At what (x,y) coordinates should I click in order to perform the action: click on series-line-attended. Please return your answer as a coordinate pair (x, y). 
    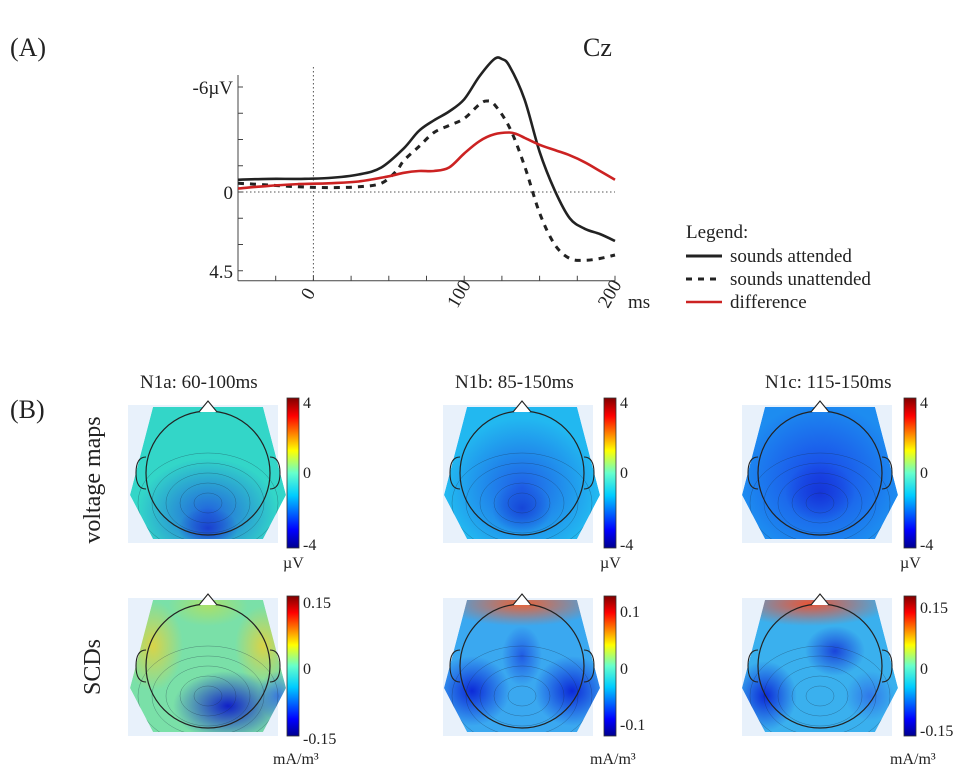
    Looking at the image, I should click on (426, 149).